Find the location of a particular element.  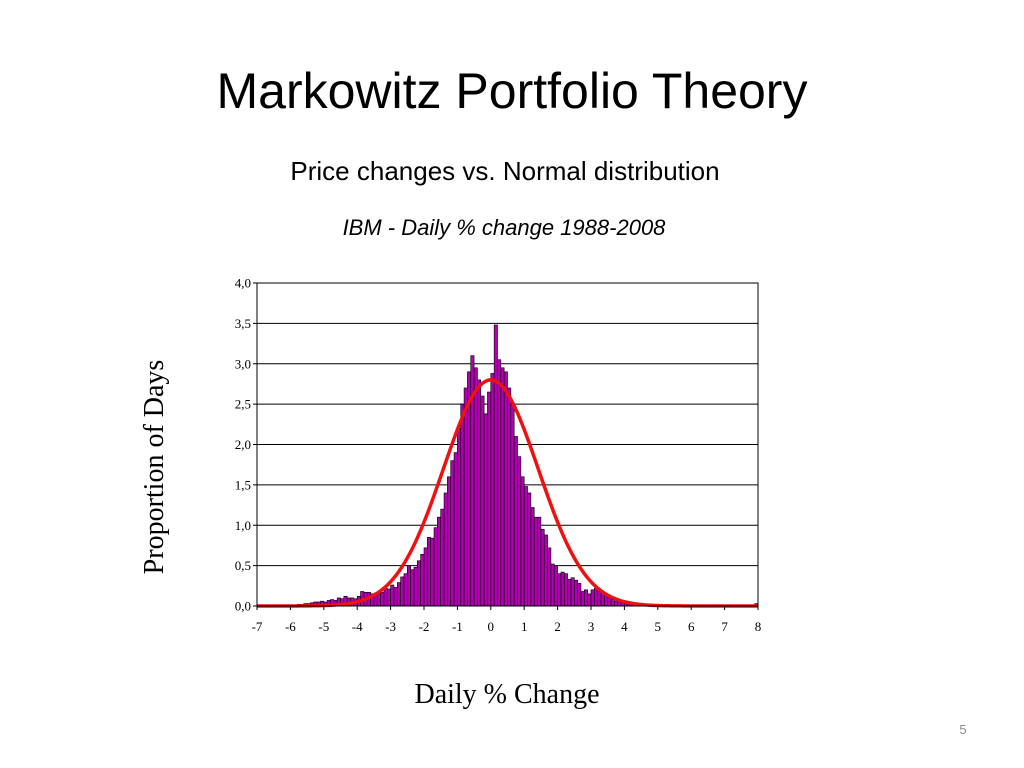

x-tick-label: -3 is located at coordinates (390, 626).